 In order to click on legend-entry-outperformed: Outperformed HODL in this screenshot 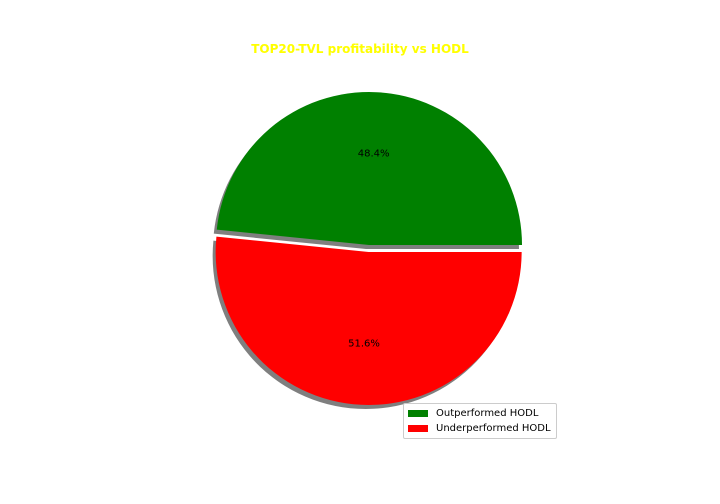, I will do `click(479, 413)`.